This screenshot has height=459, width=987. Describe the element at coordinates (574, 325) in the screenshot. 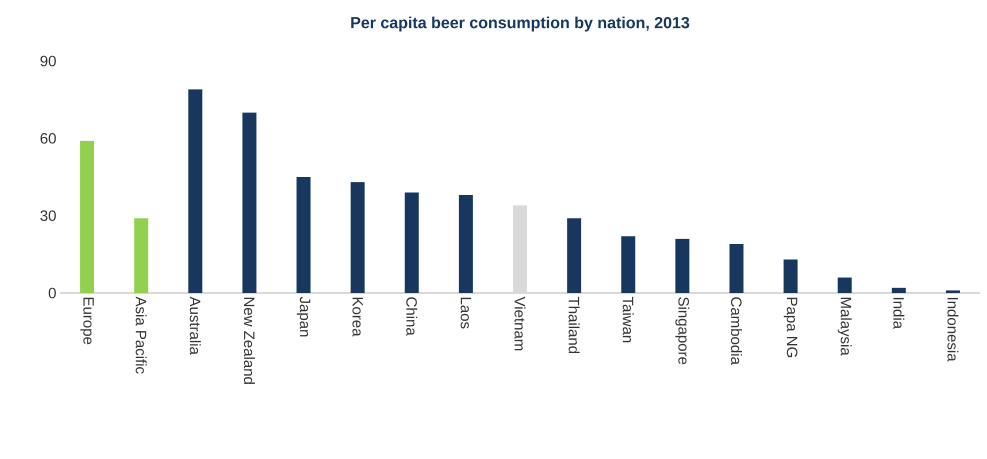

I see `x-tick-label: Thailand` at that location.